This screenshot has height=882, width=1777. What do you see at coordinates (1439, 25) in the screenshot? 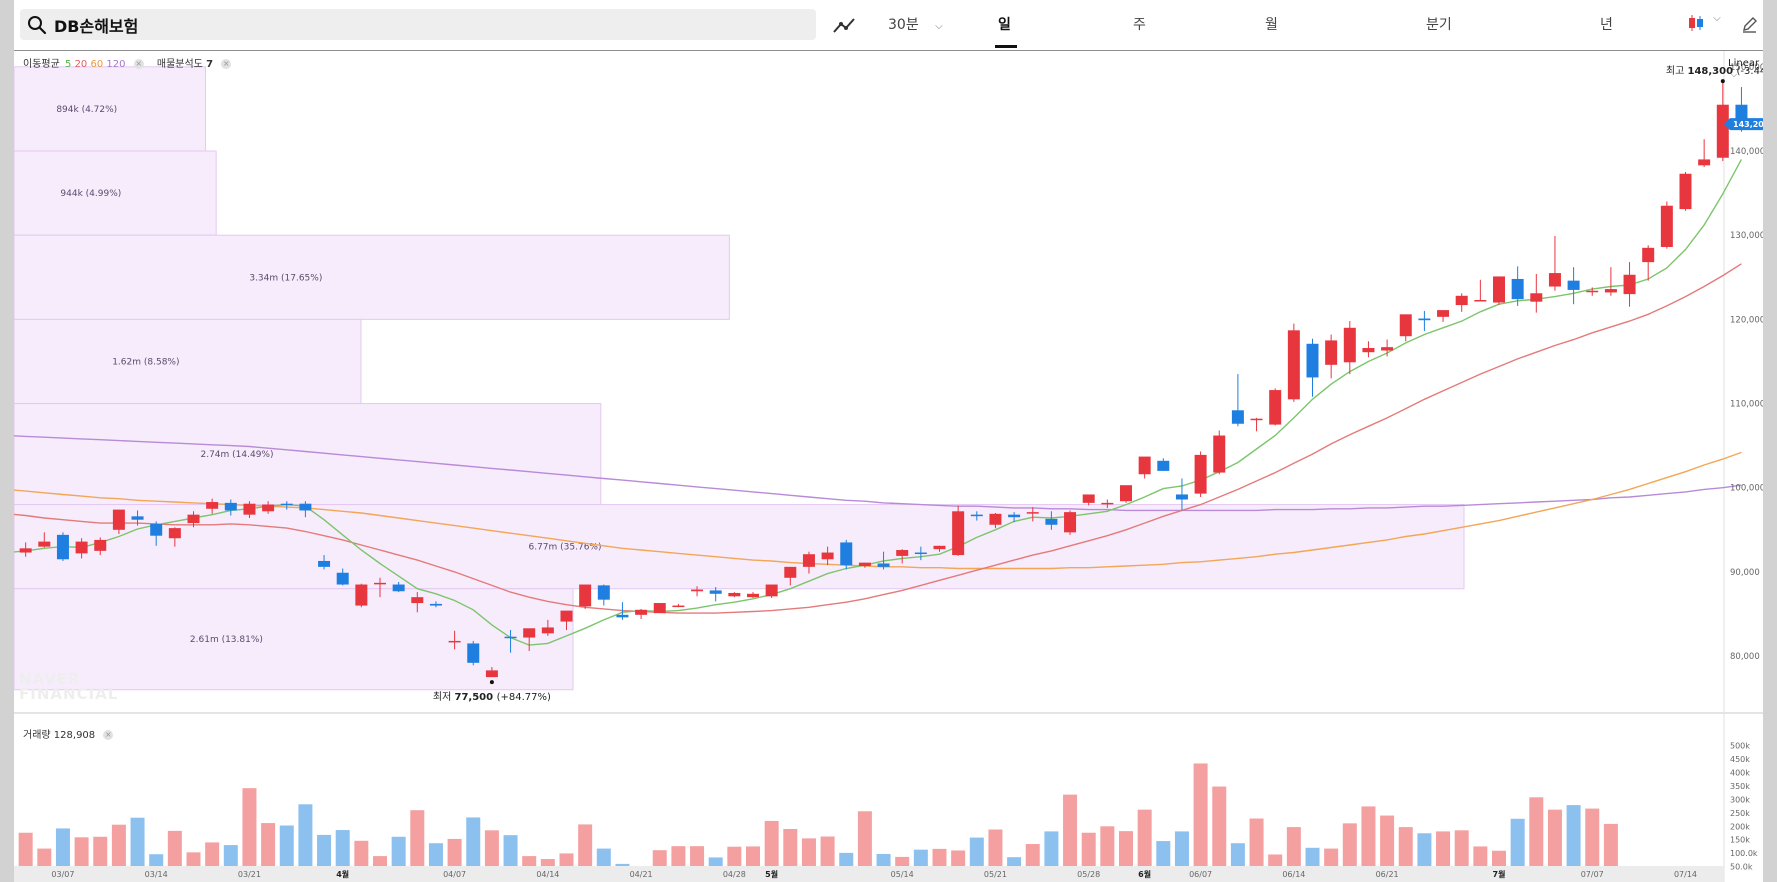
I see `tab-quarter: 분기` at bounding box center [1439, 25].